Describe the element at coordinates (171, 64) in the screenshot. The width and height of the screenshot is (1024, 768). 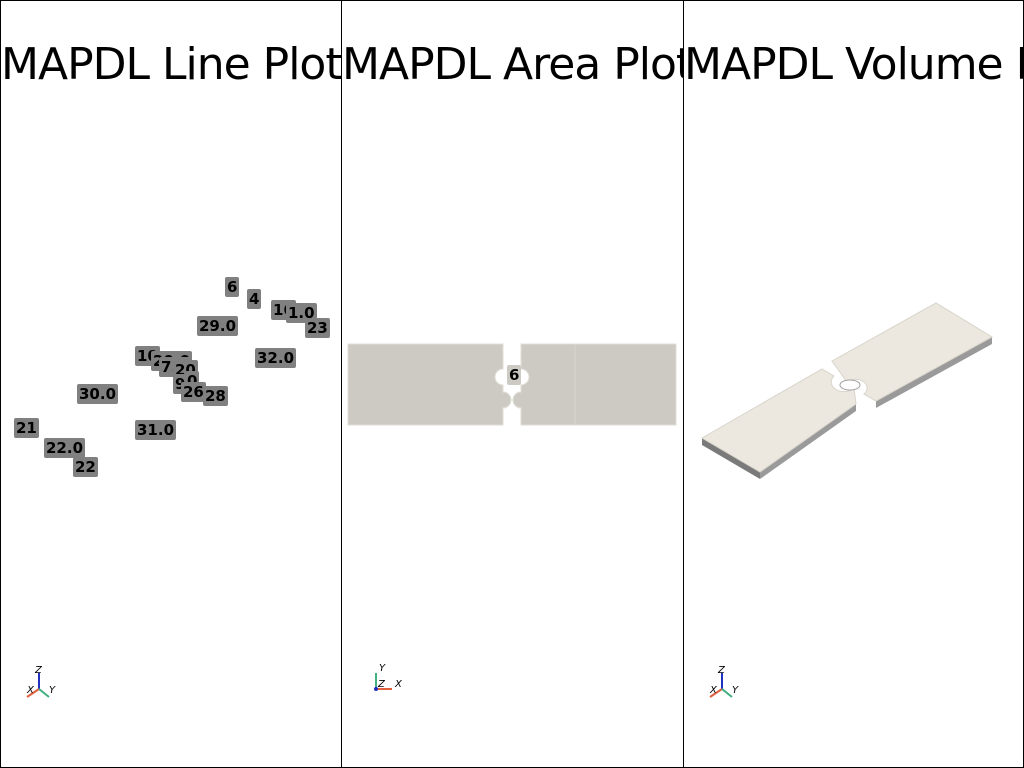
I see `line-plot-title: MAPDL Line Plot` at that location.